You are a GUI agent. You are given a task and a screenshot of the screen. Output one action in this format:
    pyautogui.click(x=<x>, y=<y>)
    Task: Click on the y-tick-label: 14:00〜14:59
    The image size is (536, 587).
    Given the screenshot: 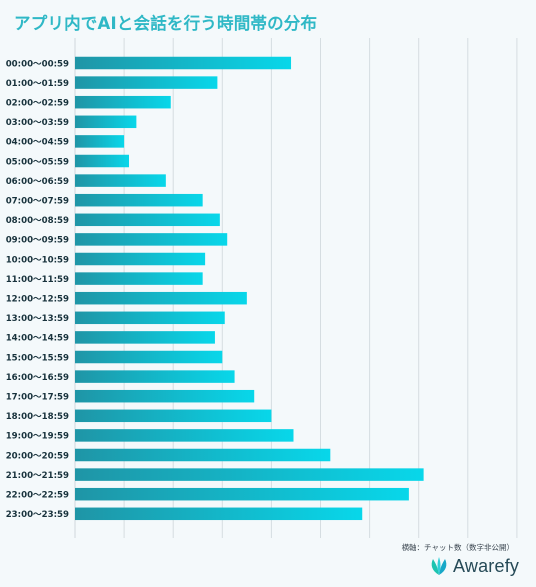 What is the action you would take?
    pyautogui.click(x=37, y=339)
    